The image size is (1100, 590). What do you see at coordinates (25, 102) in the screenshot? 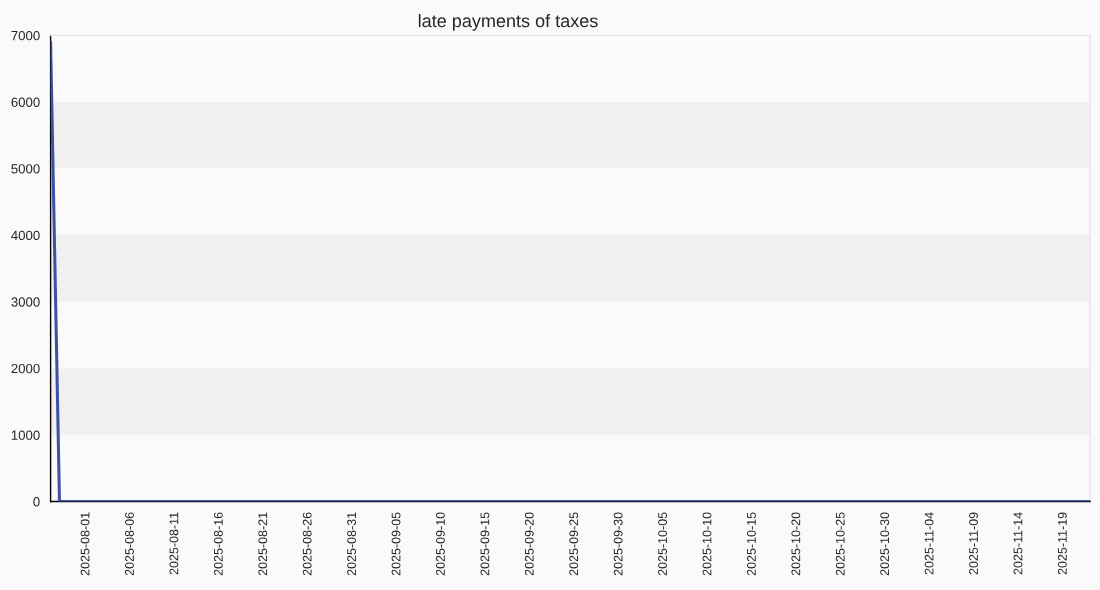
I see `y-tick-label: 6000` at bounding box center [25, 102].